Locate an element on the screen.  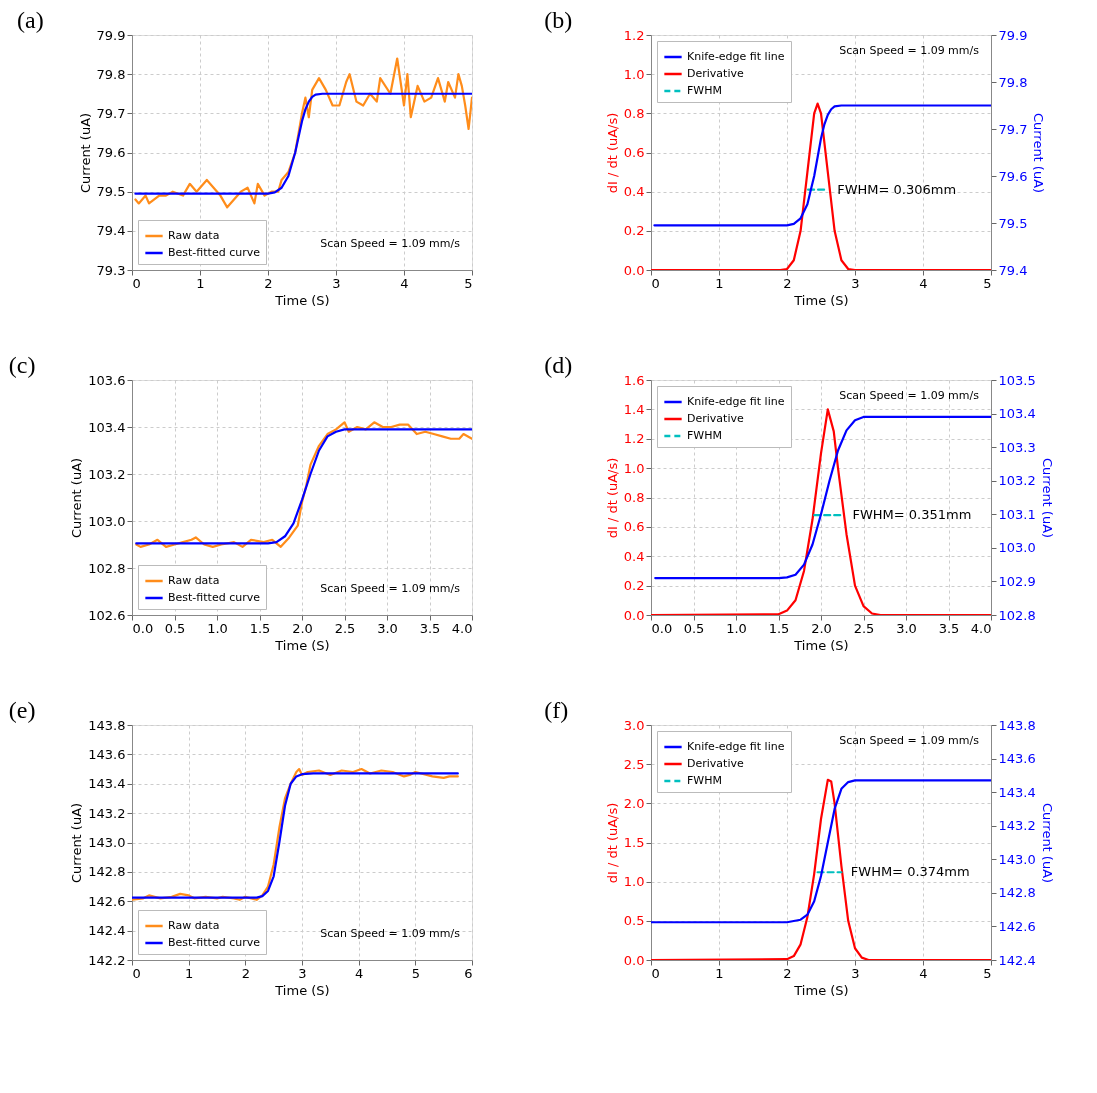
y-tick-label: 103.0 is located at coordinates (107, 521).